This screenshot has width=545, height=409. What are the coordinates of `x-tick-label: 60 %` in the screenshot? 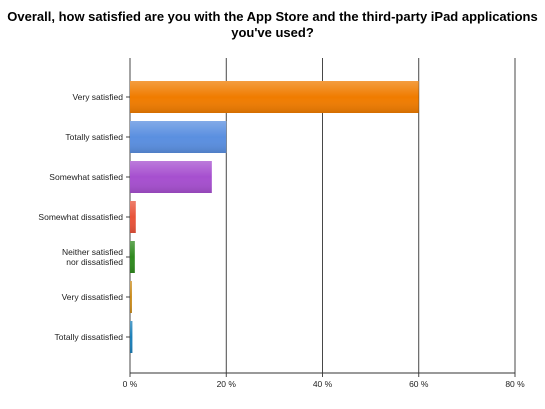 It's located at (419, 384).